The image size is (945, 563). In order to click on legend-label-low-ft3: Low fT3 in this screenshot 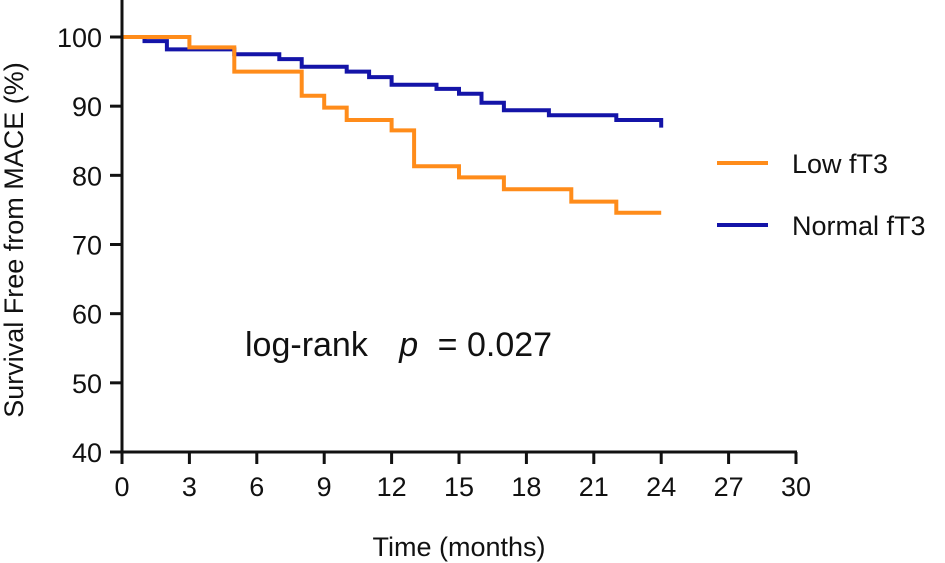, I will do `click(840, 164)`.